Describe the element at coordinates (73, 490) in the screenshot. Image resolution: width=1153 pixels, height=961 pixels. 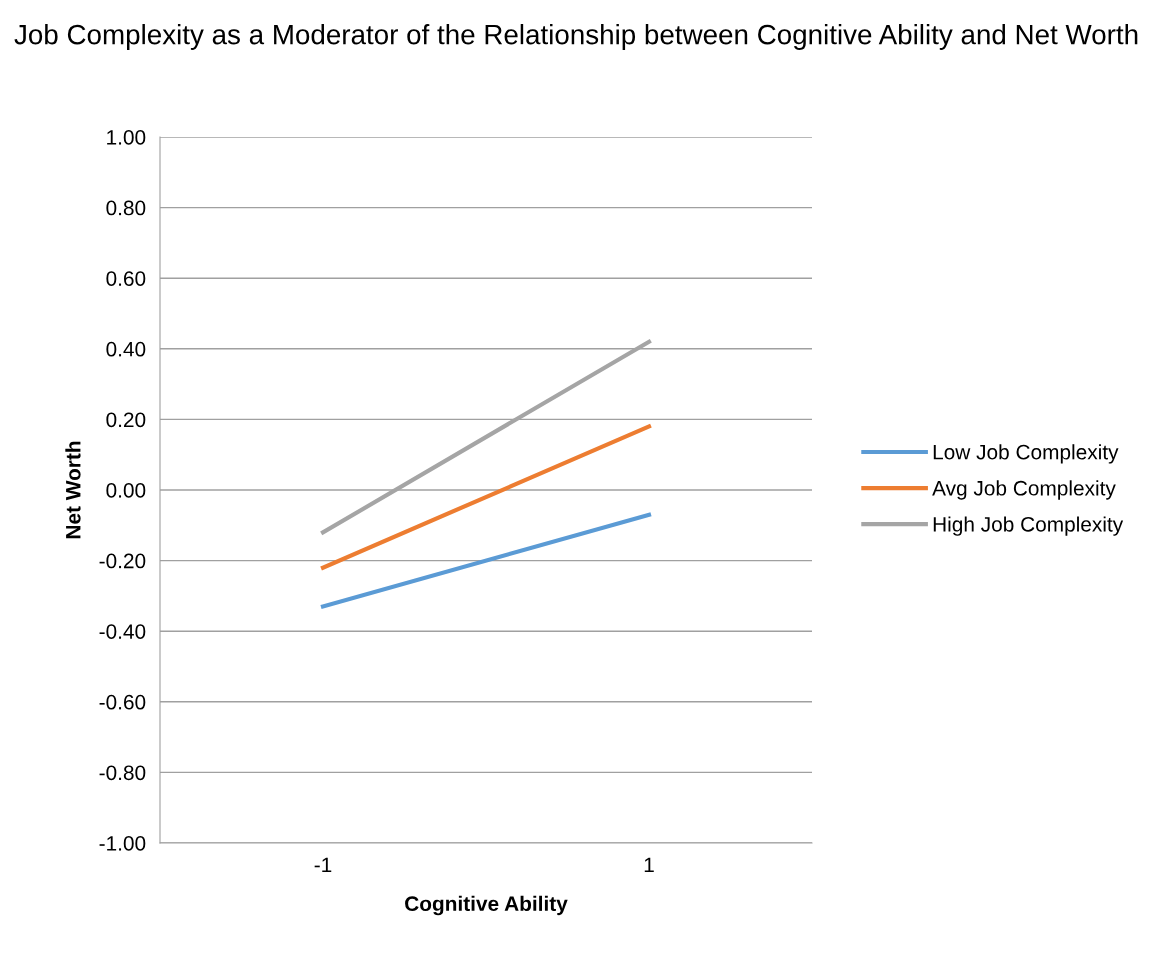
I see `y-axis-title: Net Worth` at that location.